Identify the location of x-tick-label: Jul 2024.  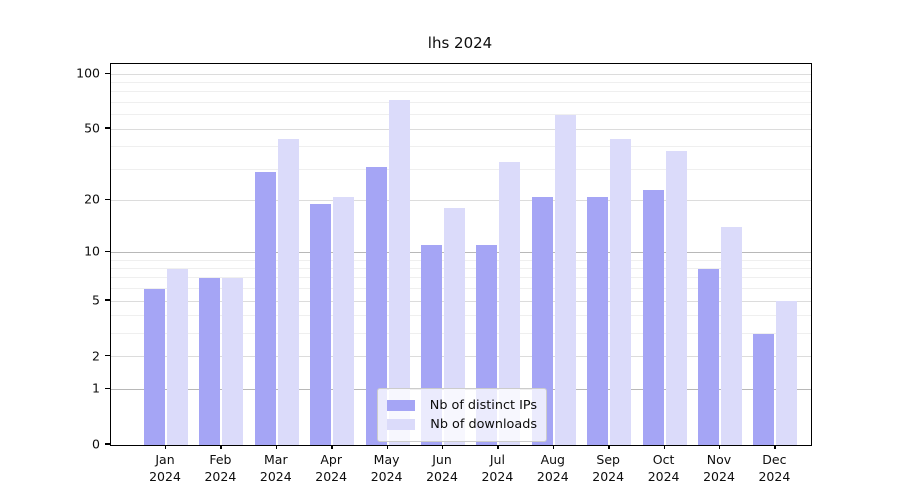
(497, 468).